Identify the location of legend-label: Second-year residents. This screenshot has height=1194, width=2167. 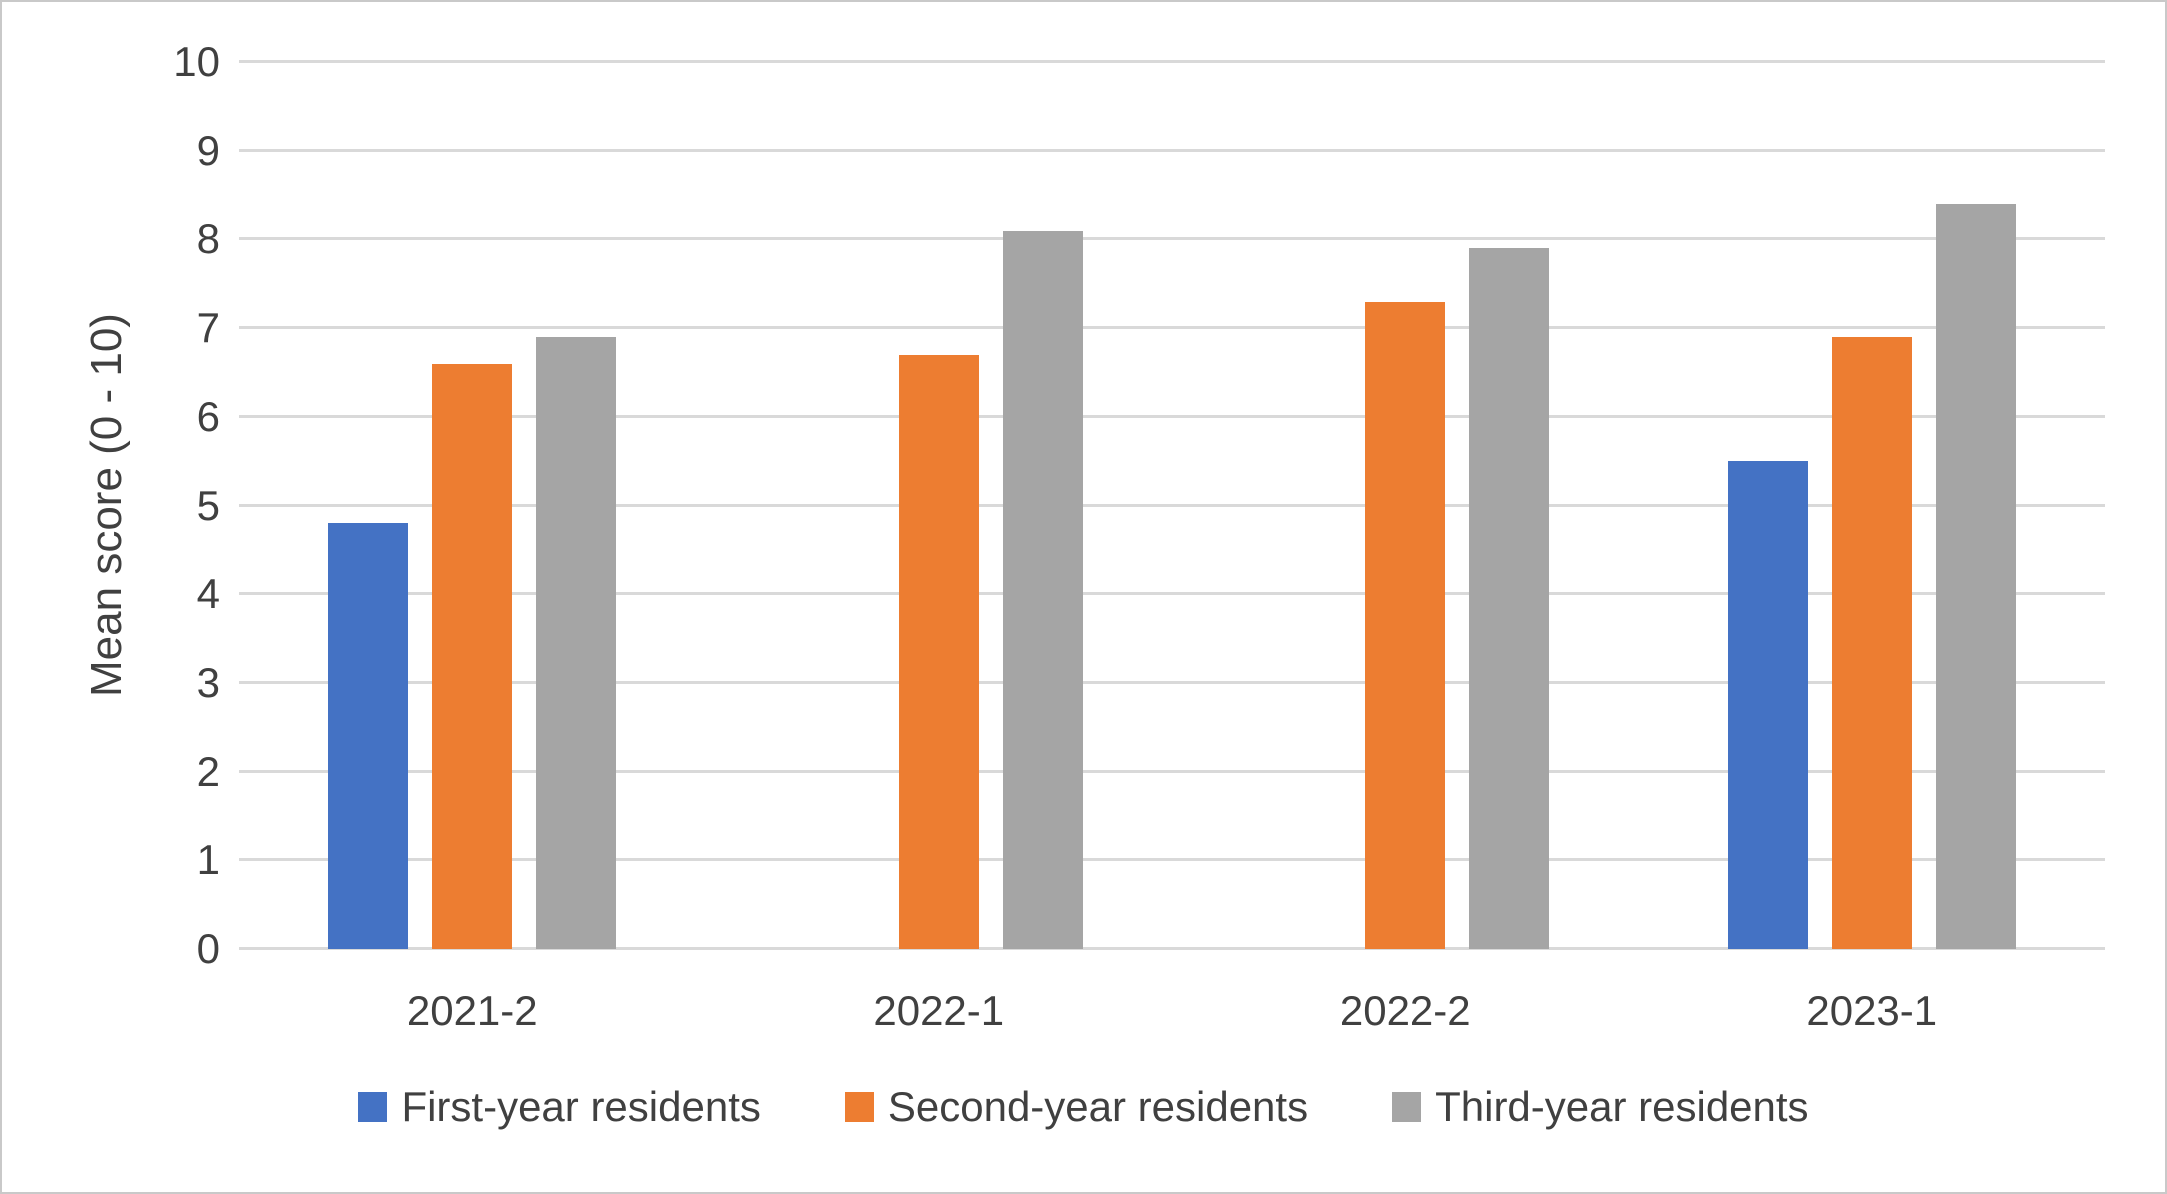
(1098, 1106).